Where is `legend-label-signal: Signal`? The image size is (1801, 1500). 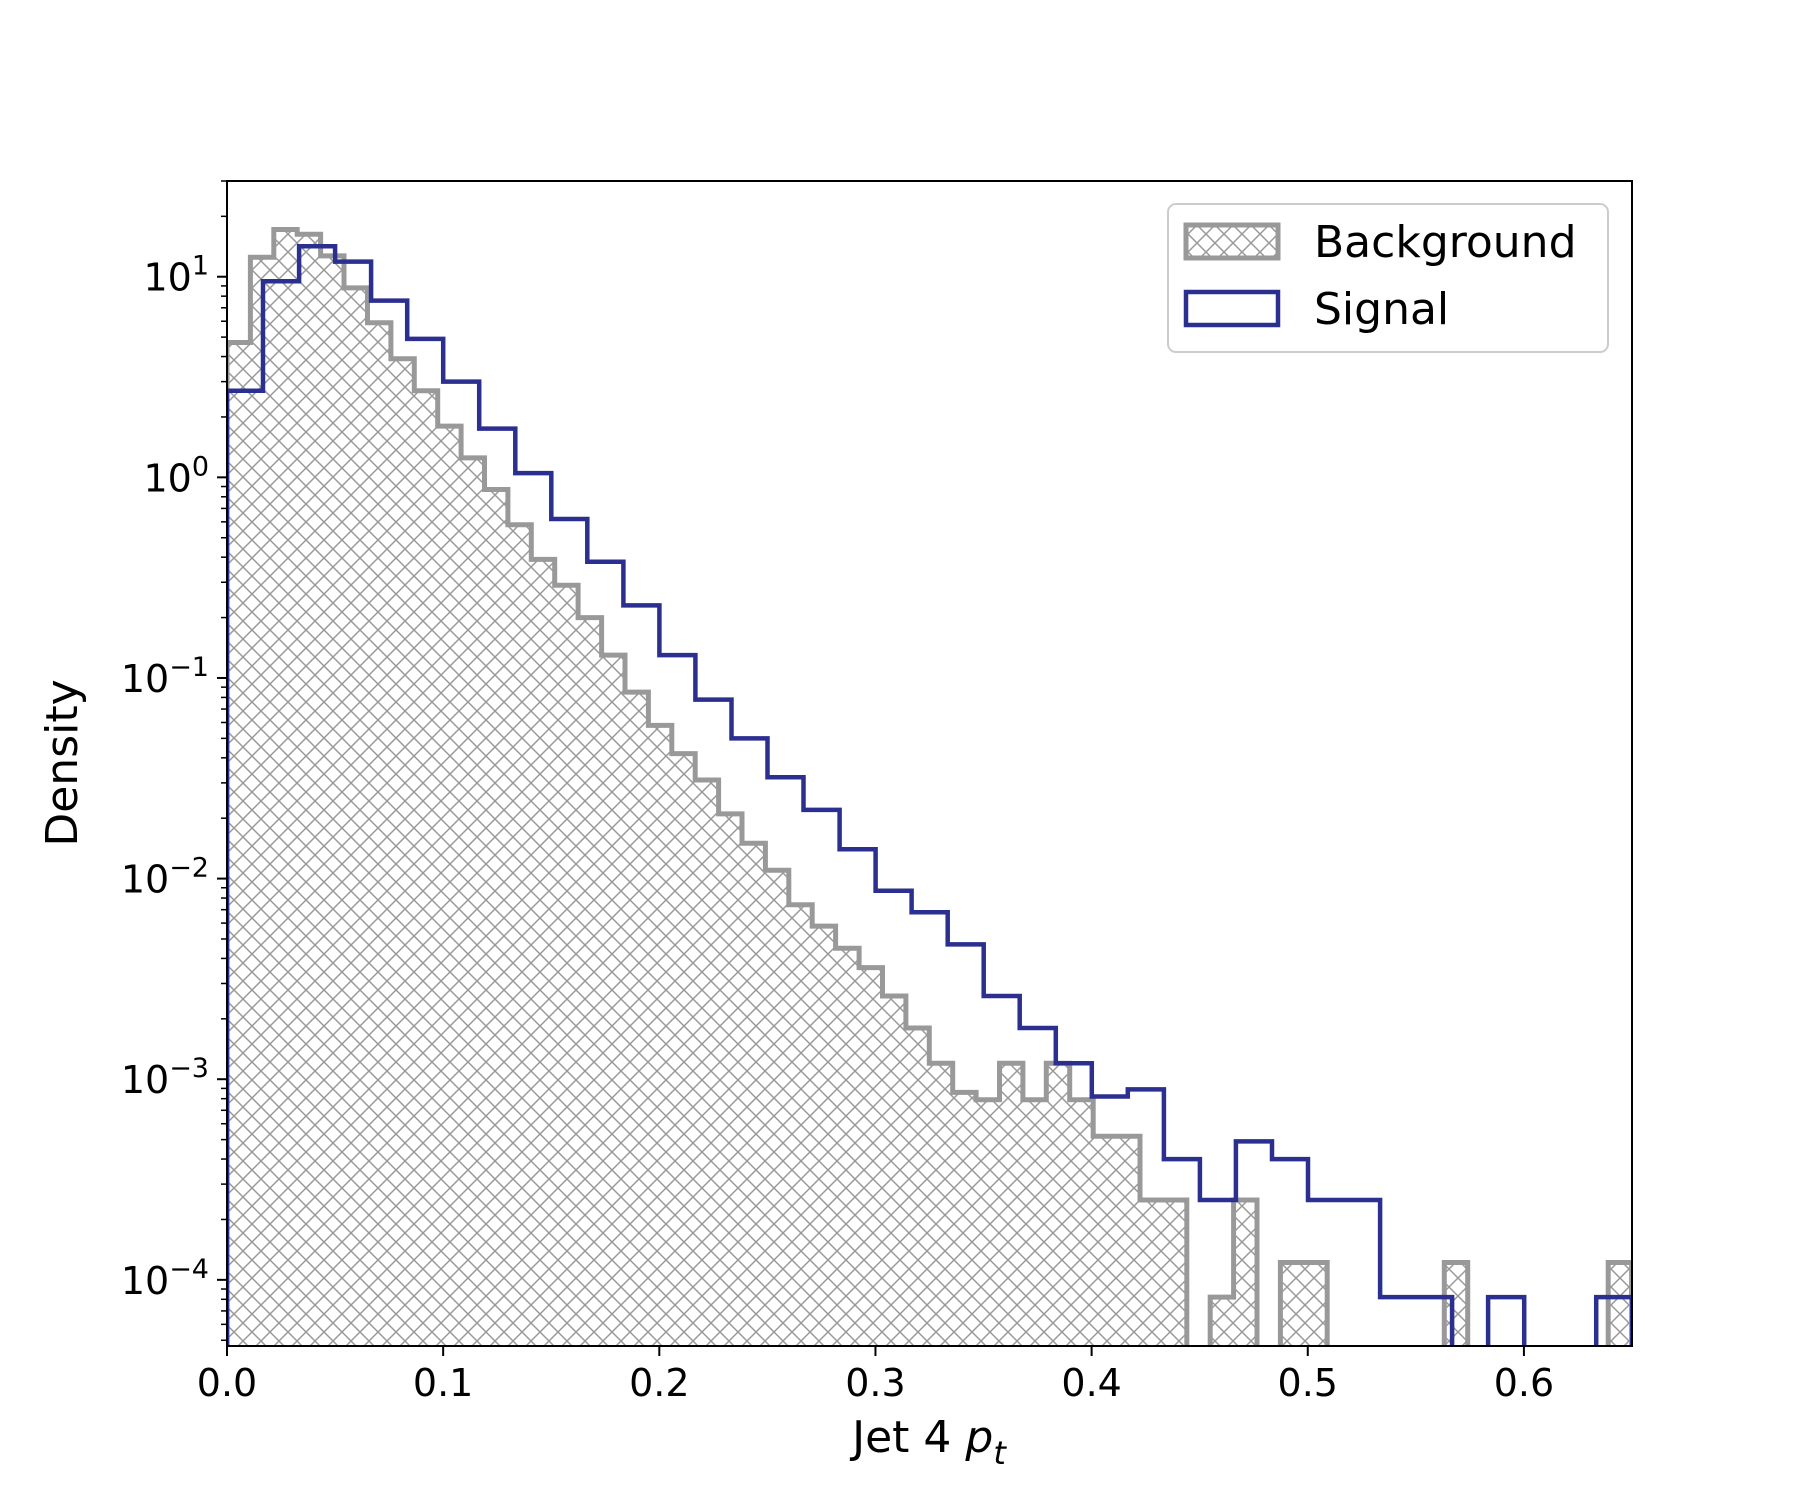
legend-label-signal: Signal is located at coordinates (1381, 309).